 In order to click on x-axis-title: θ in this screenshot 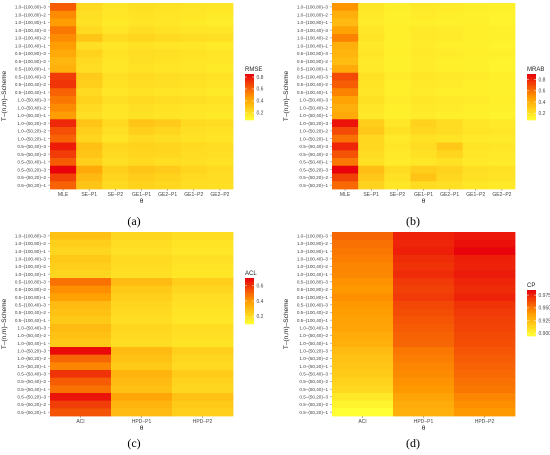, I will do `click(424, 428)`.